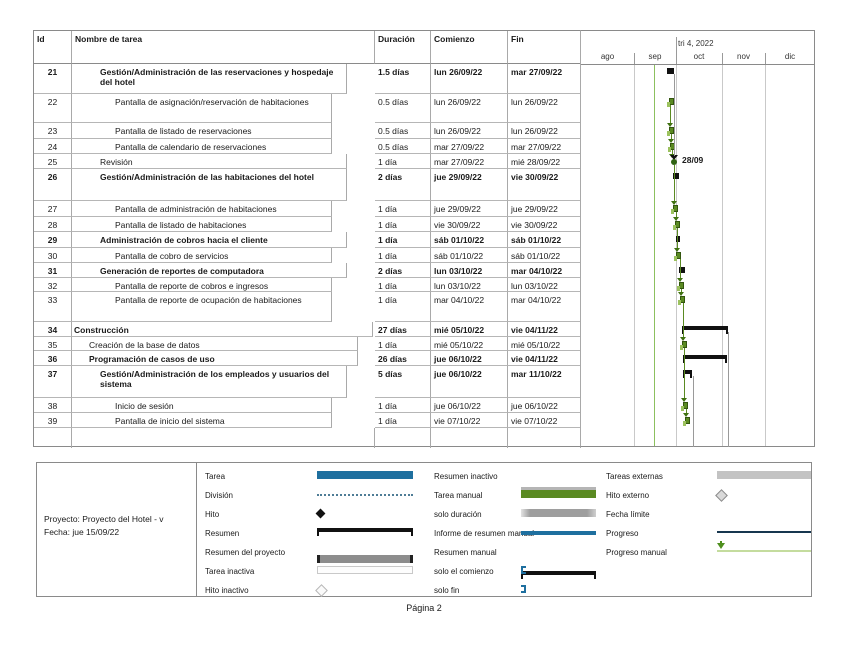 This screenshot has height=655, width=848. What do you see at coordinates (469, 108) in the screenshot?
I see `cell-start: lun 26/09/22` at bounding box center [469, 108].